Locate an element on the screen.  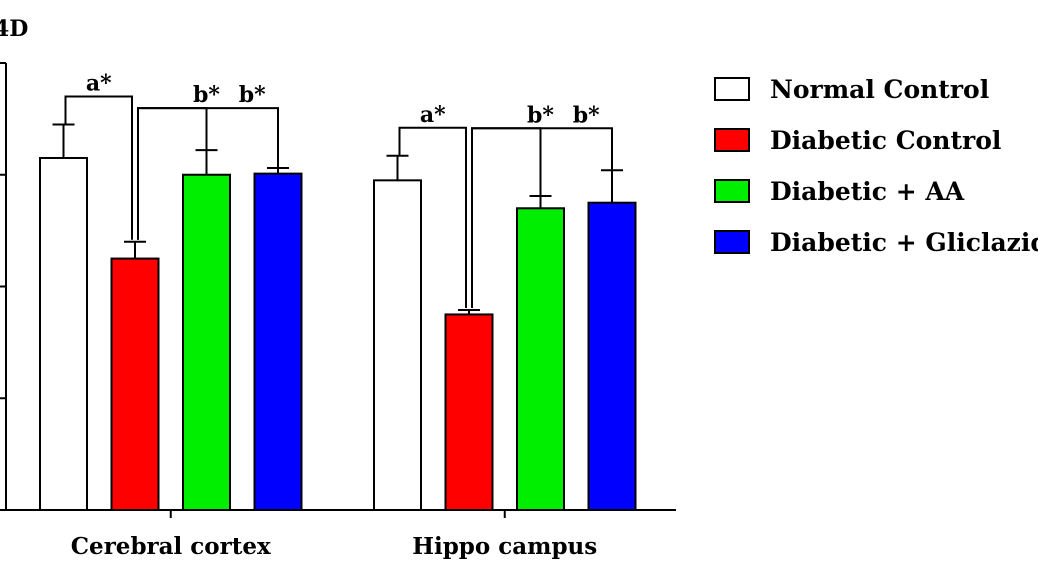
significance-label-4: b* is located at coordinates (540, 115).